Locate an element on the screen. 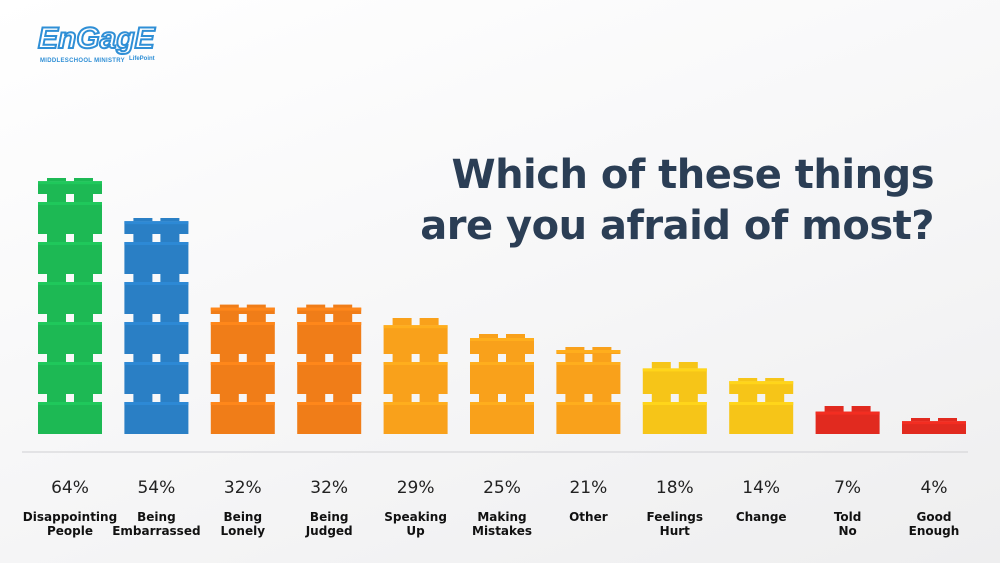 This screenshot has height=563, width=1000. category-label: Disappointing People is located at coordinates (70, 524).